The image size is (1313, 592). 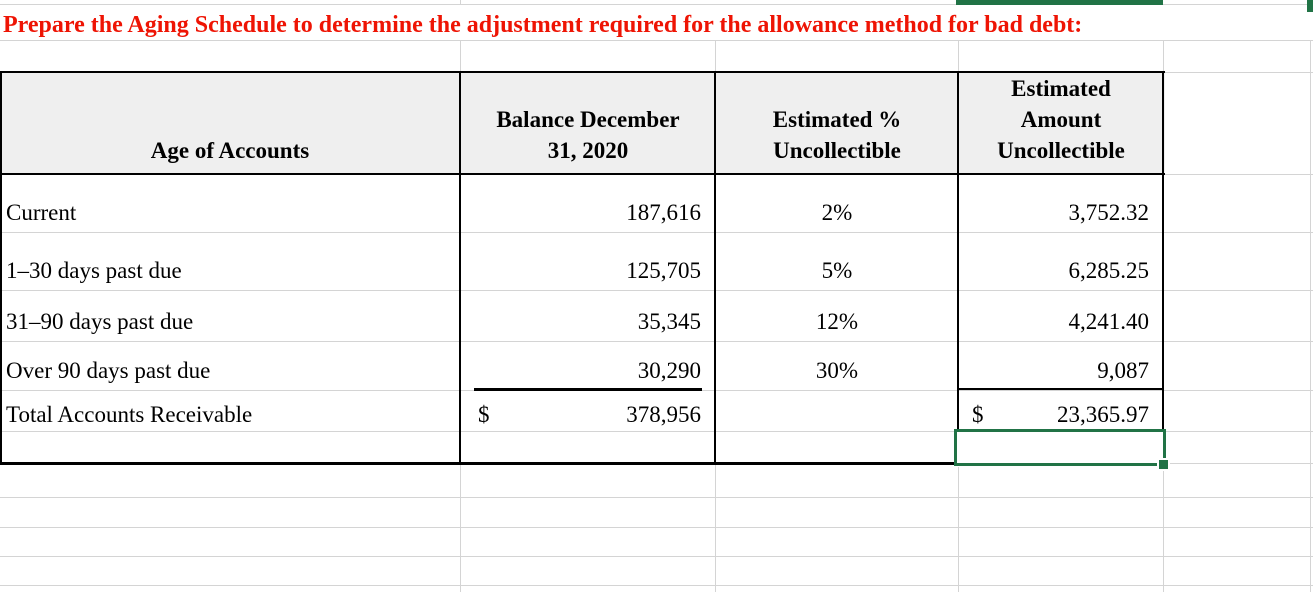 What do you see at coordinates (669, 370) in the screenshot?
I see `cell-balance-over-90: 30,290` at bounding box center [669, 370].